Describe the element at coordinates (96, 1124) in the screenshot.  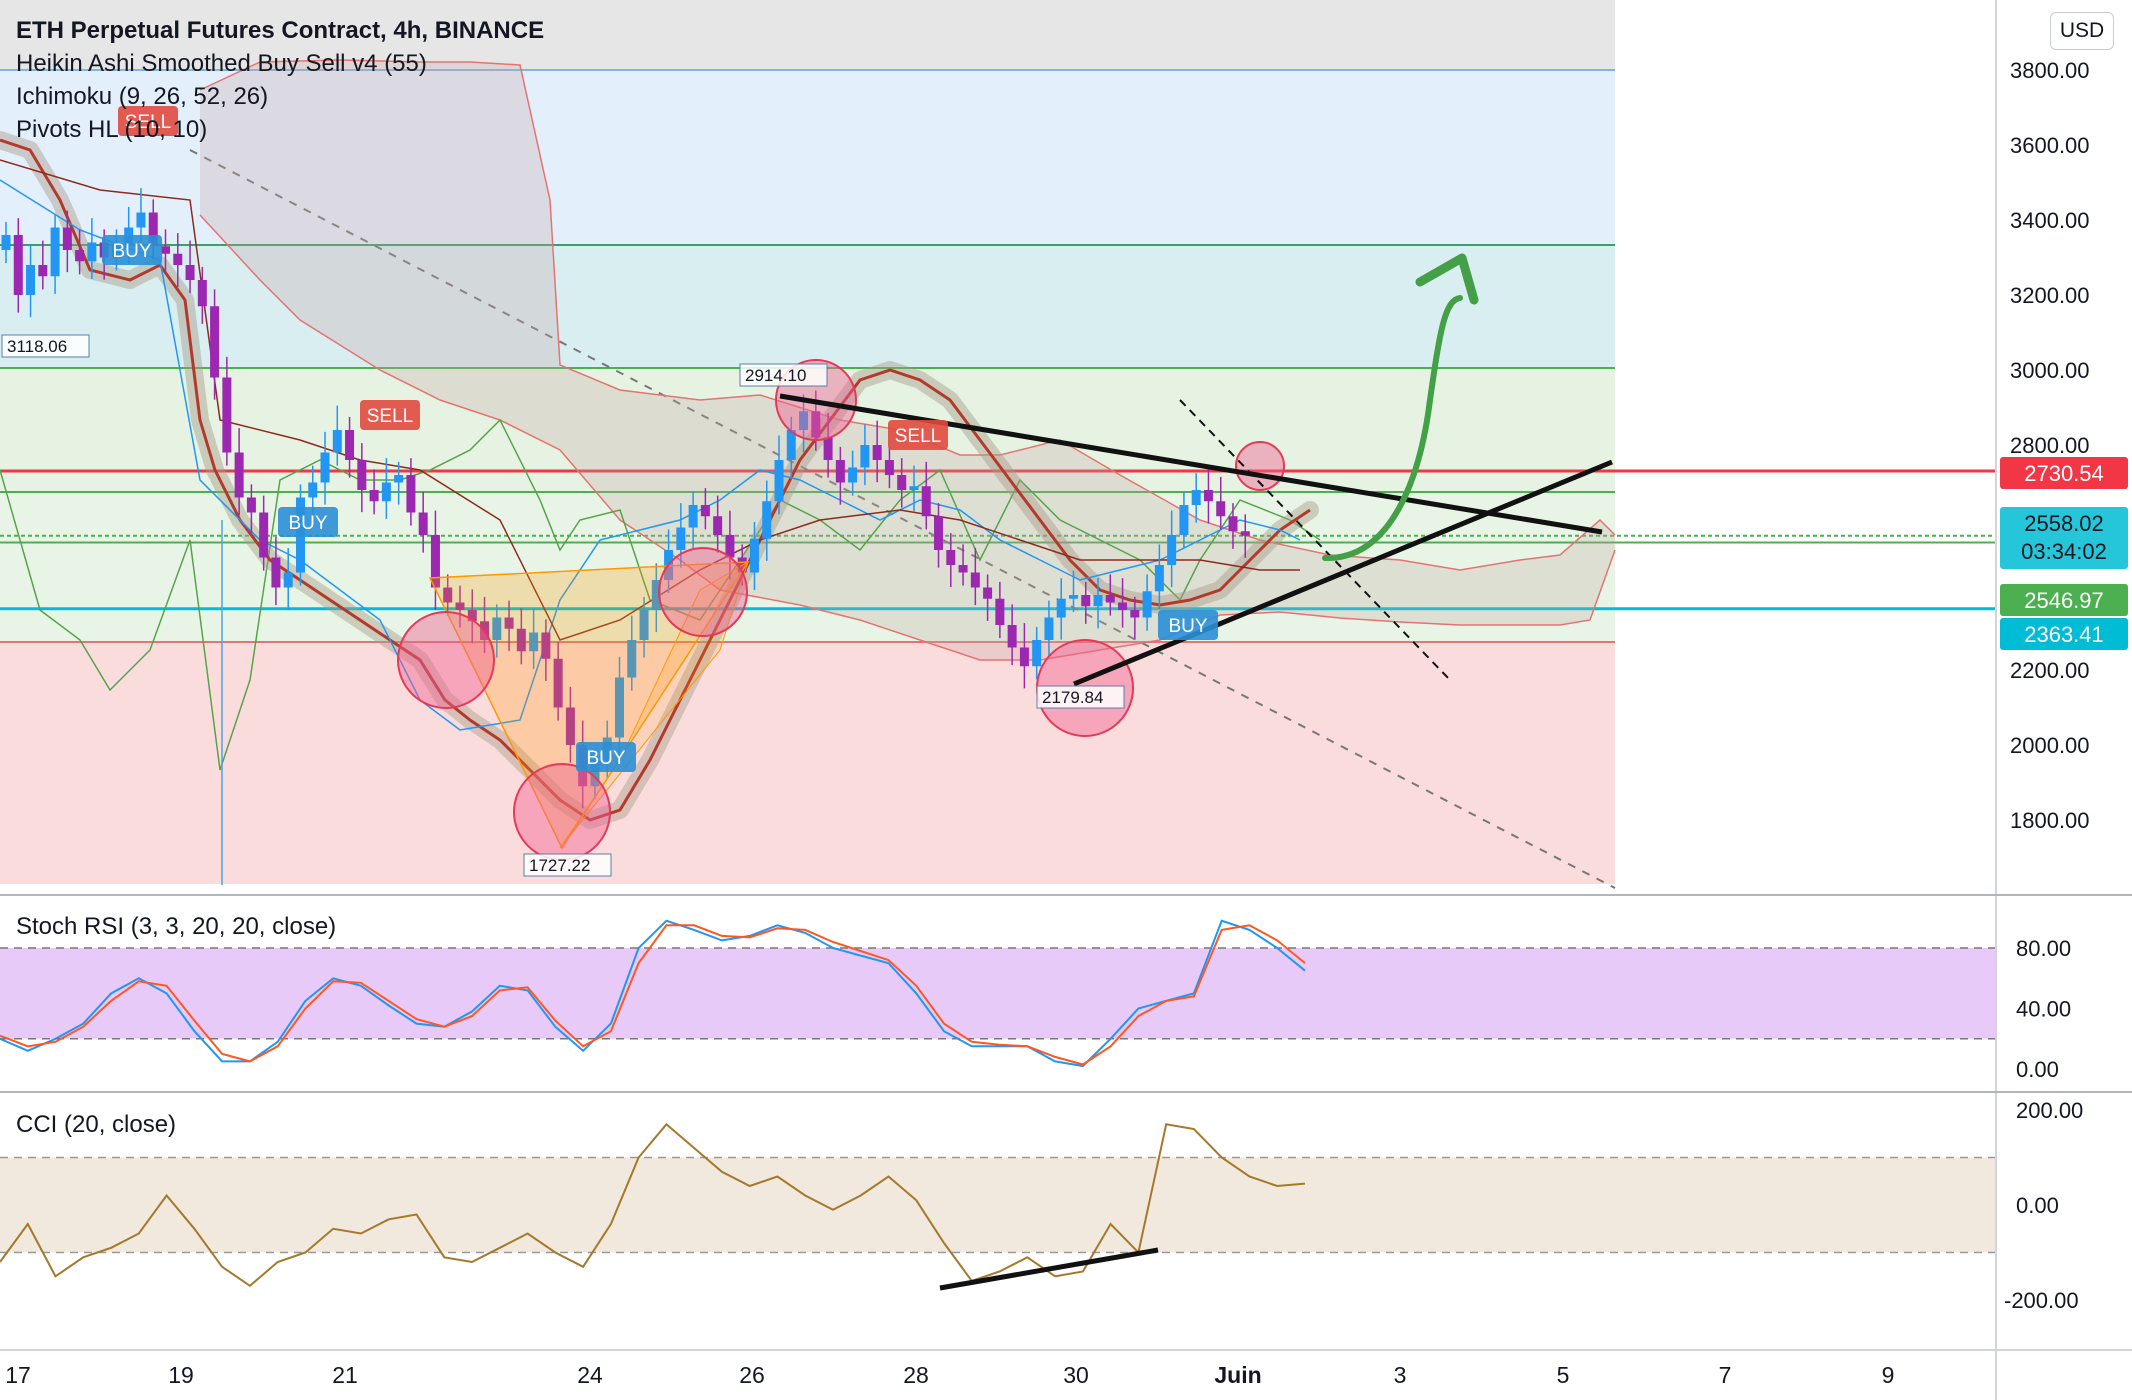
I see `cci-title: CCI (20, close)` at that location.